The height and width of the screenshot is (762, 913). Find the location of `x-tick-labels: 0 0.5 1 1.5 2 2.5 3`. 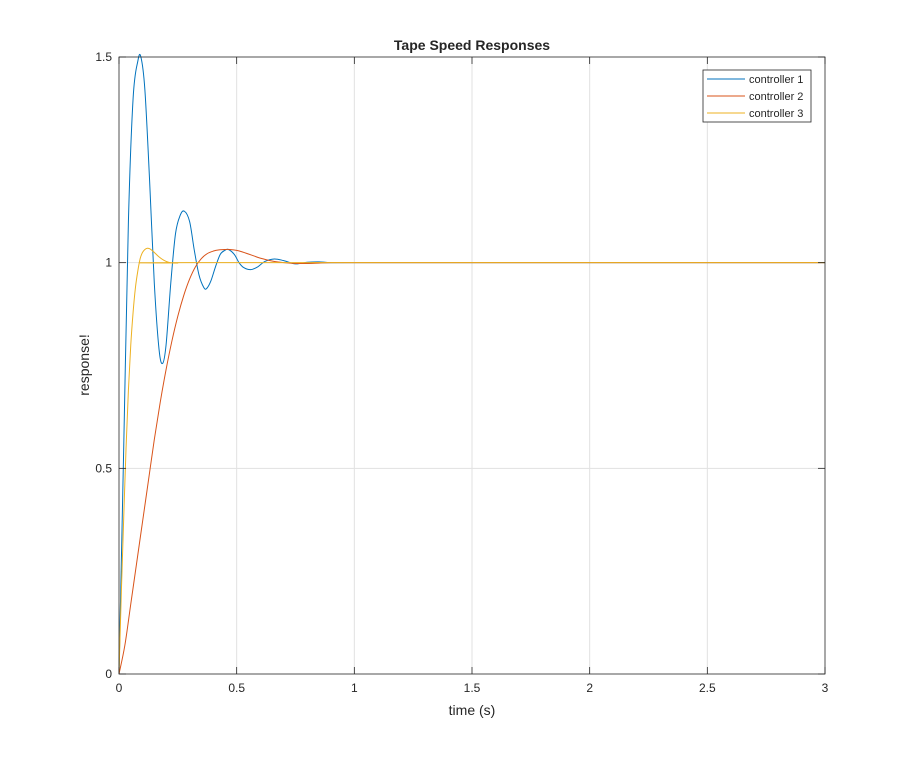

x-tick-labels: 0 0.5 1 1.5 2 2.5 3 is located at coordinates (472, 688).